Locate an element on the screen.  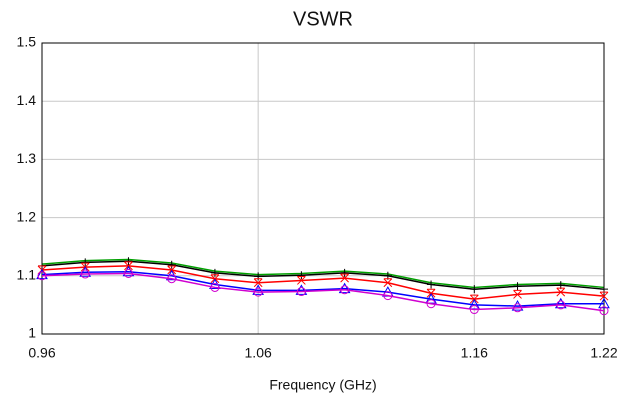
y-tick-label: 1.1 is located at coordinates (27, 275).